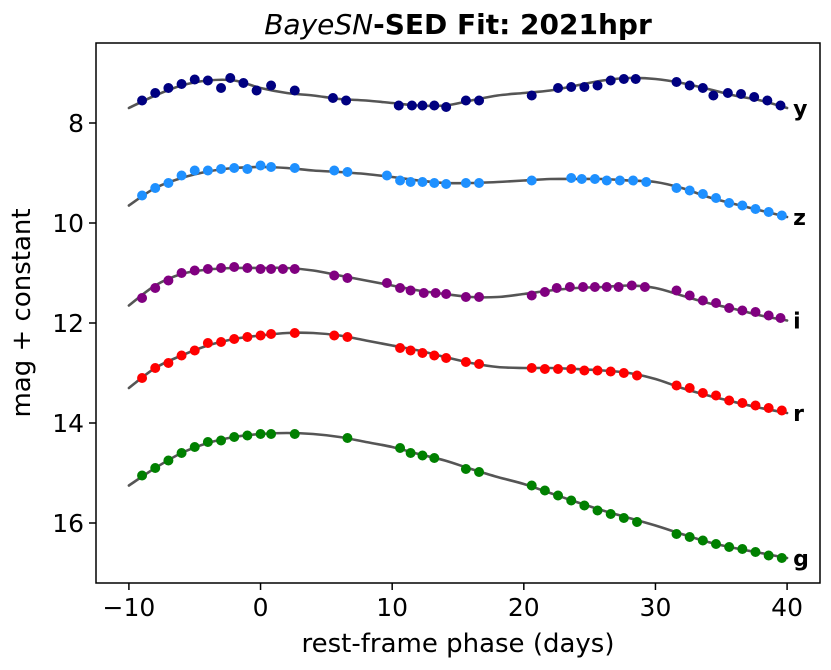 Image resolution: width=831 pixels, height=670 pixels. Describe the element at coordinates (74, 323) in the screenshot. I see `y-axis-ticks: 8 10 12 14 16` at that location.